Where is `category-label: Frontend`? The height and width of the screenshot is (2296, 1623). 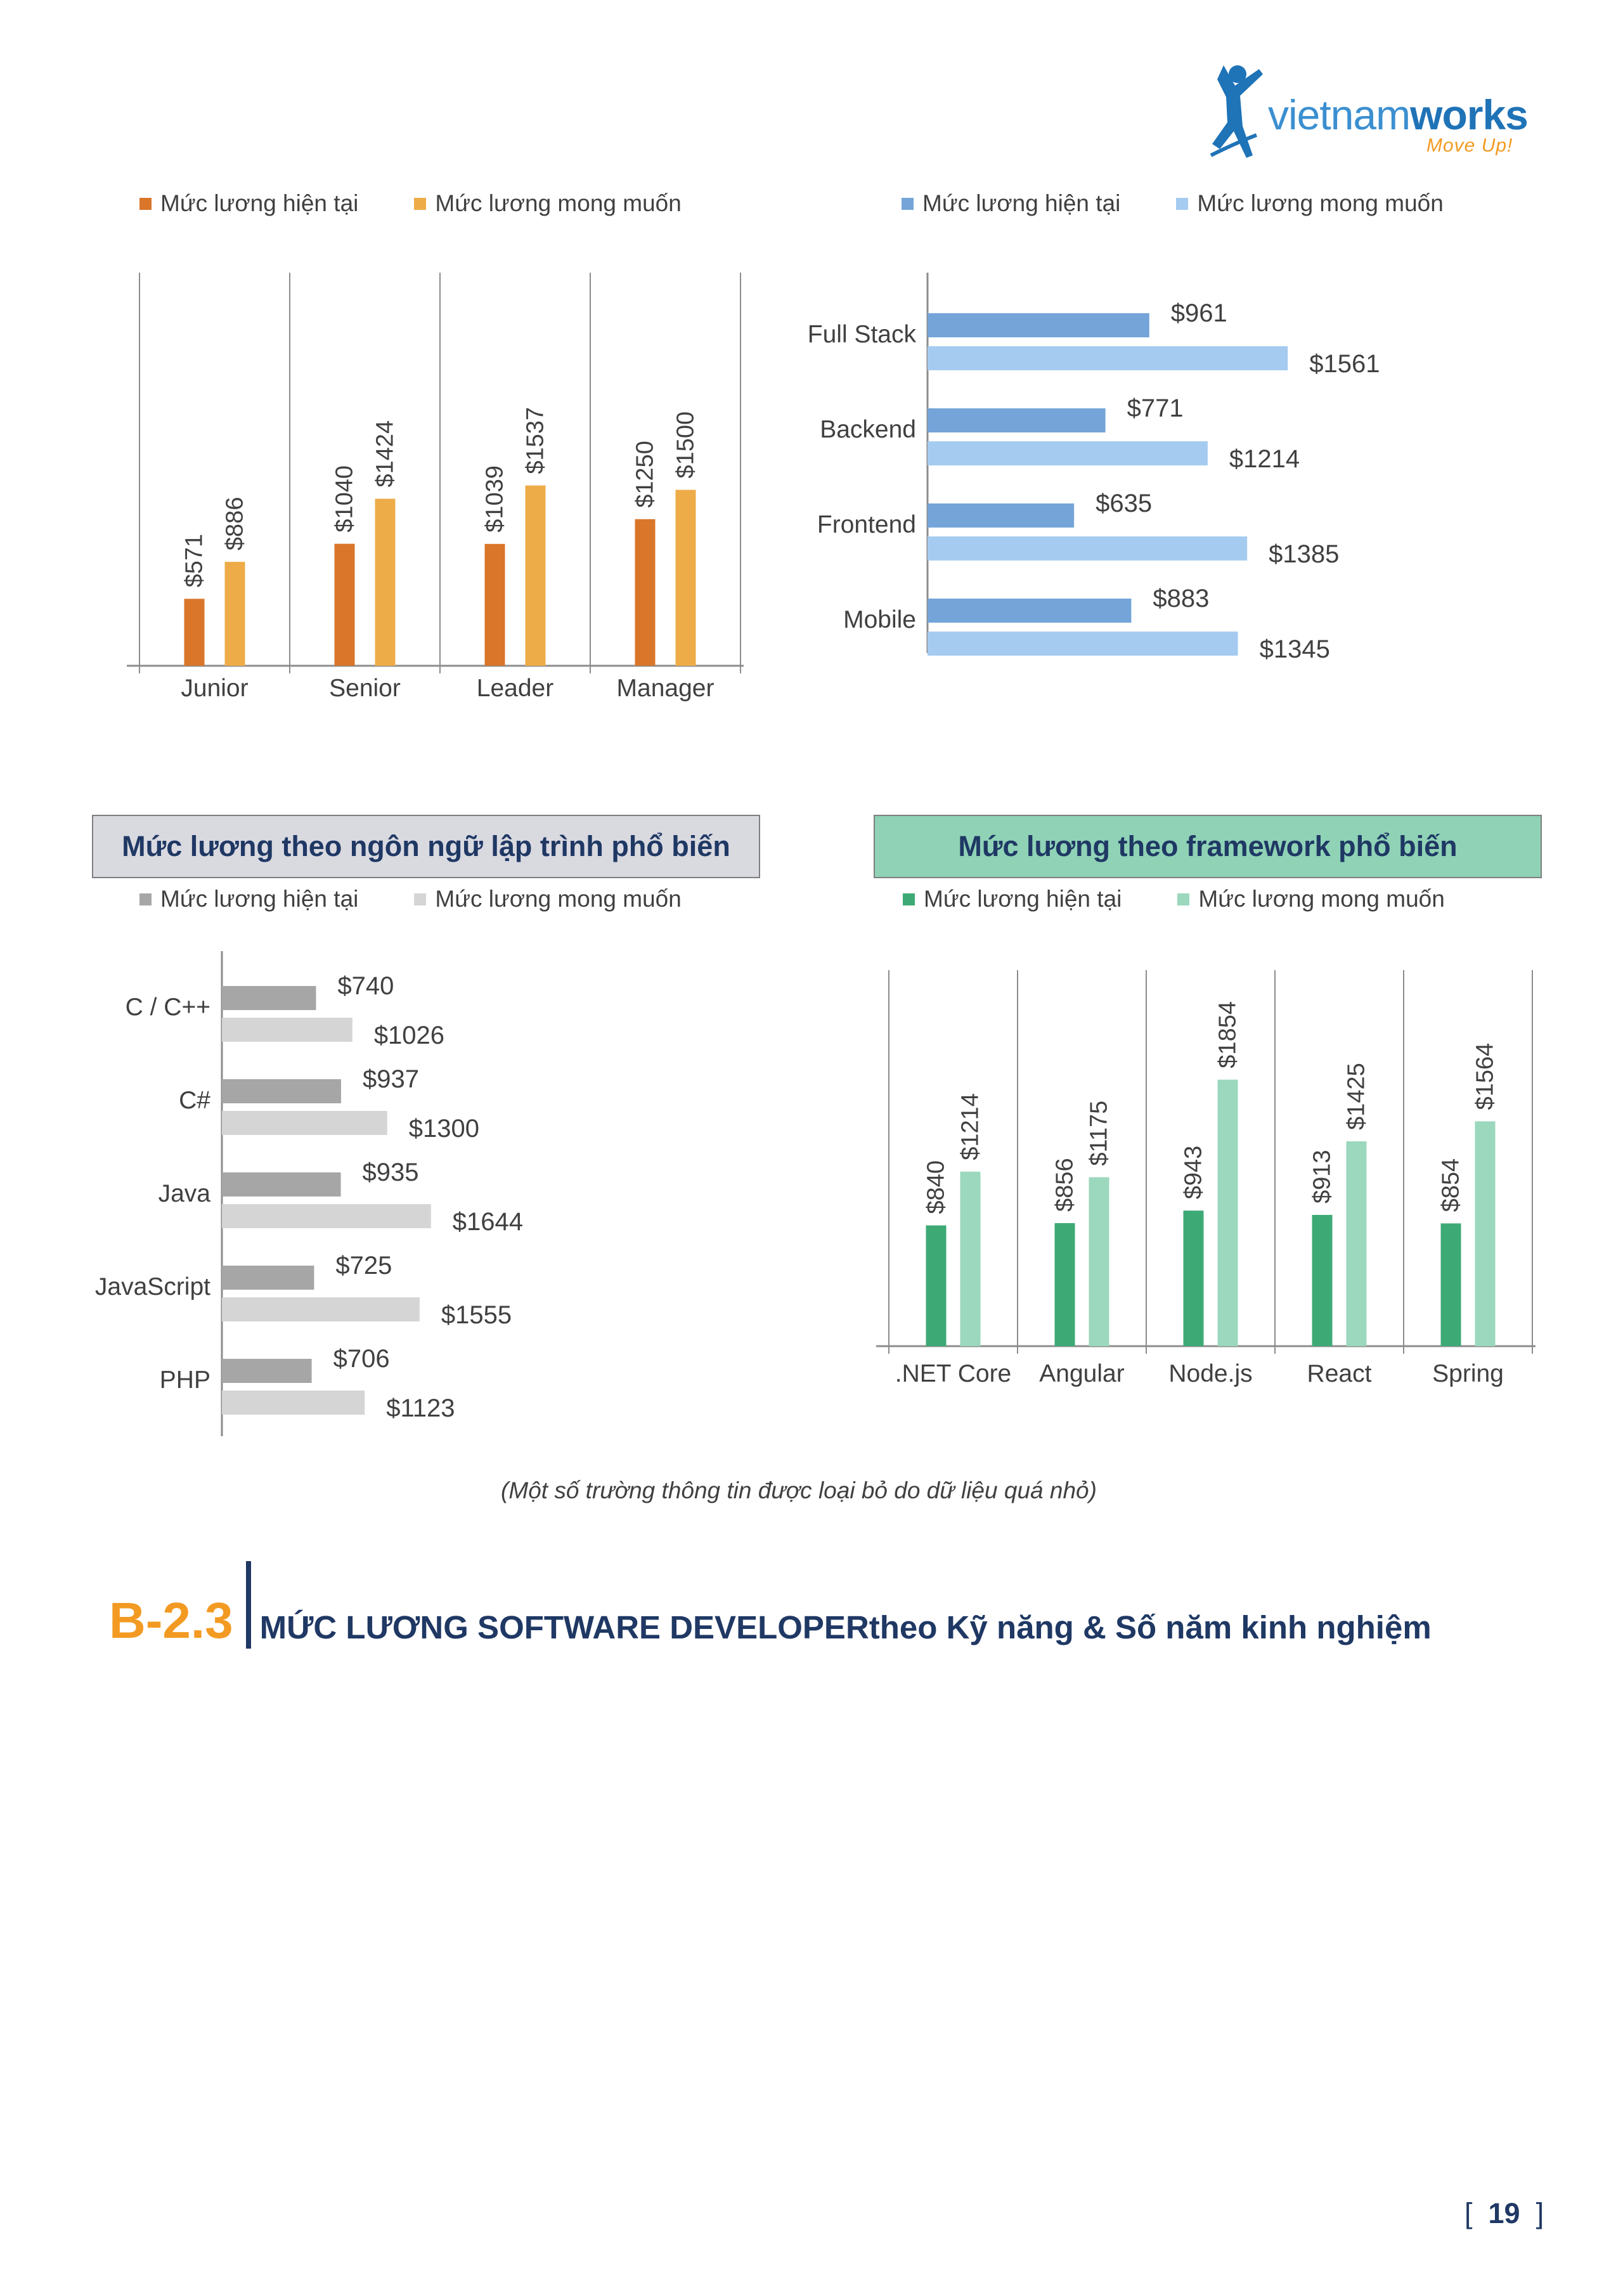 category-label: Frontend is located at coordinates (867, 524).